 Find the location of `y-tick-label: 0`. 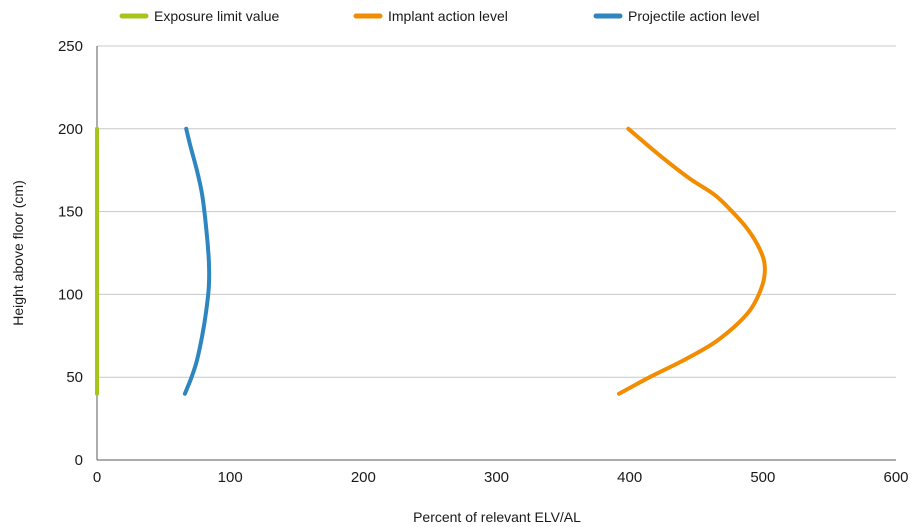

y-tick-label: 0 is located at coordinates (79, 460).